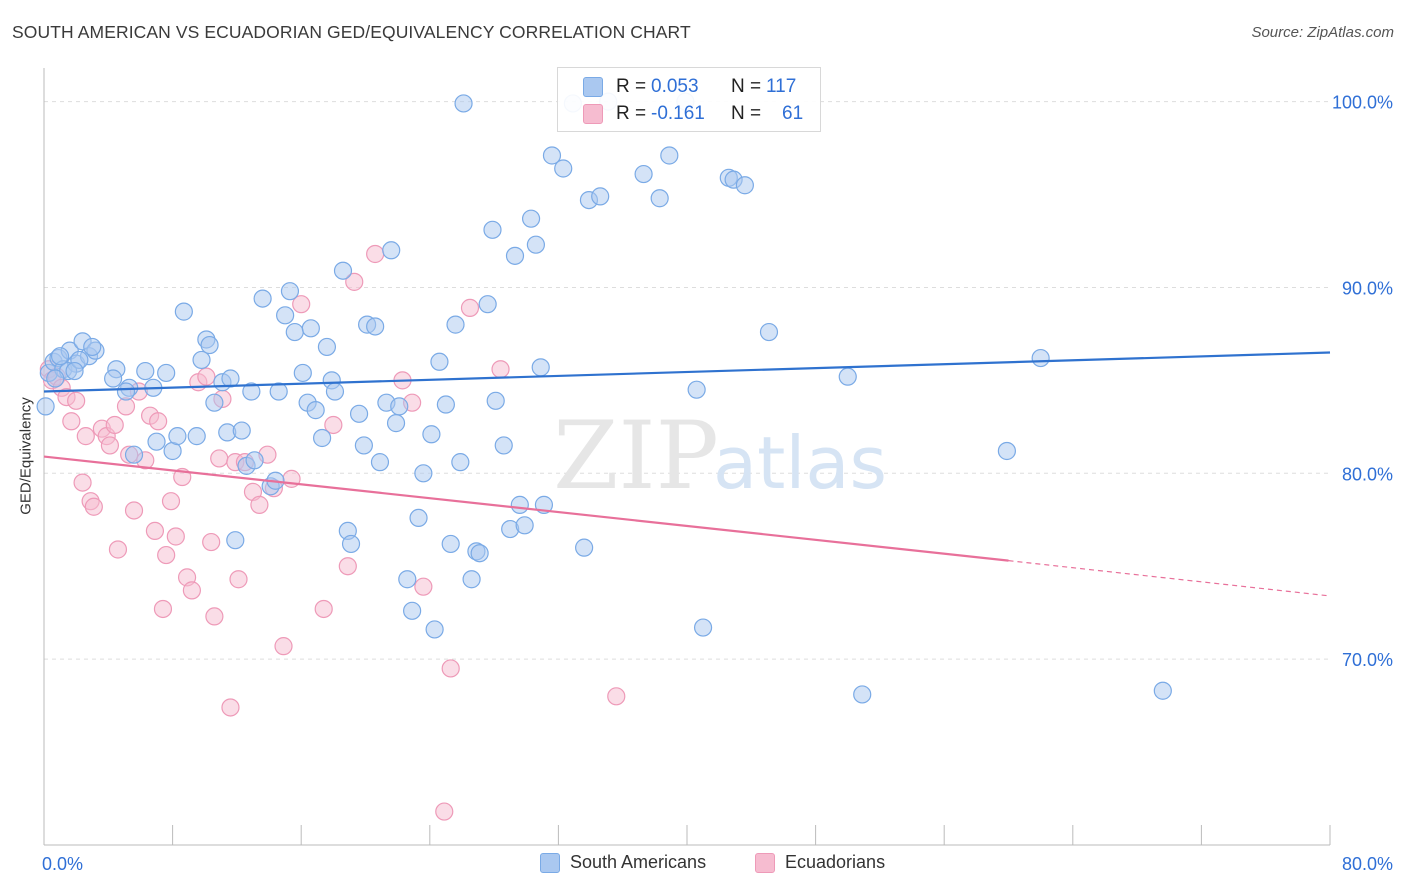 The height and width of the screenshot is (892, 1406). Describe the element at coordinates (1362, 103) in the screenshot. I see `y-tick-label: 100.0%` at that location.